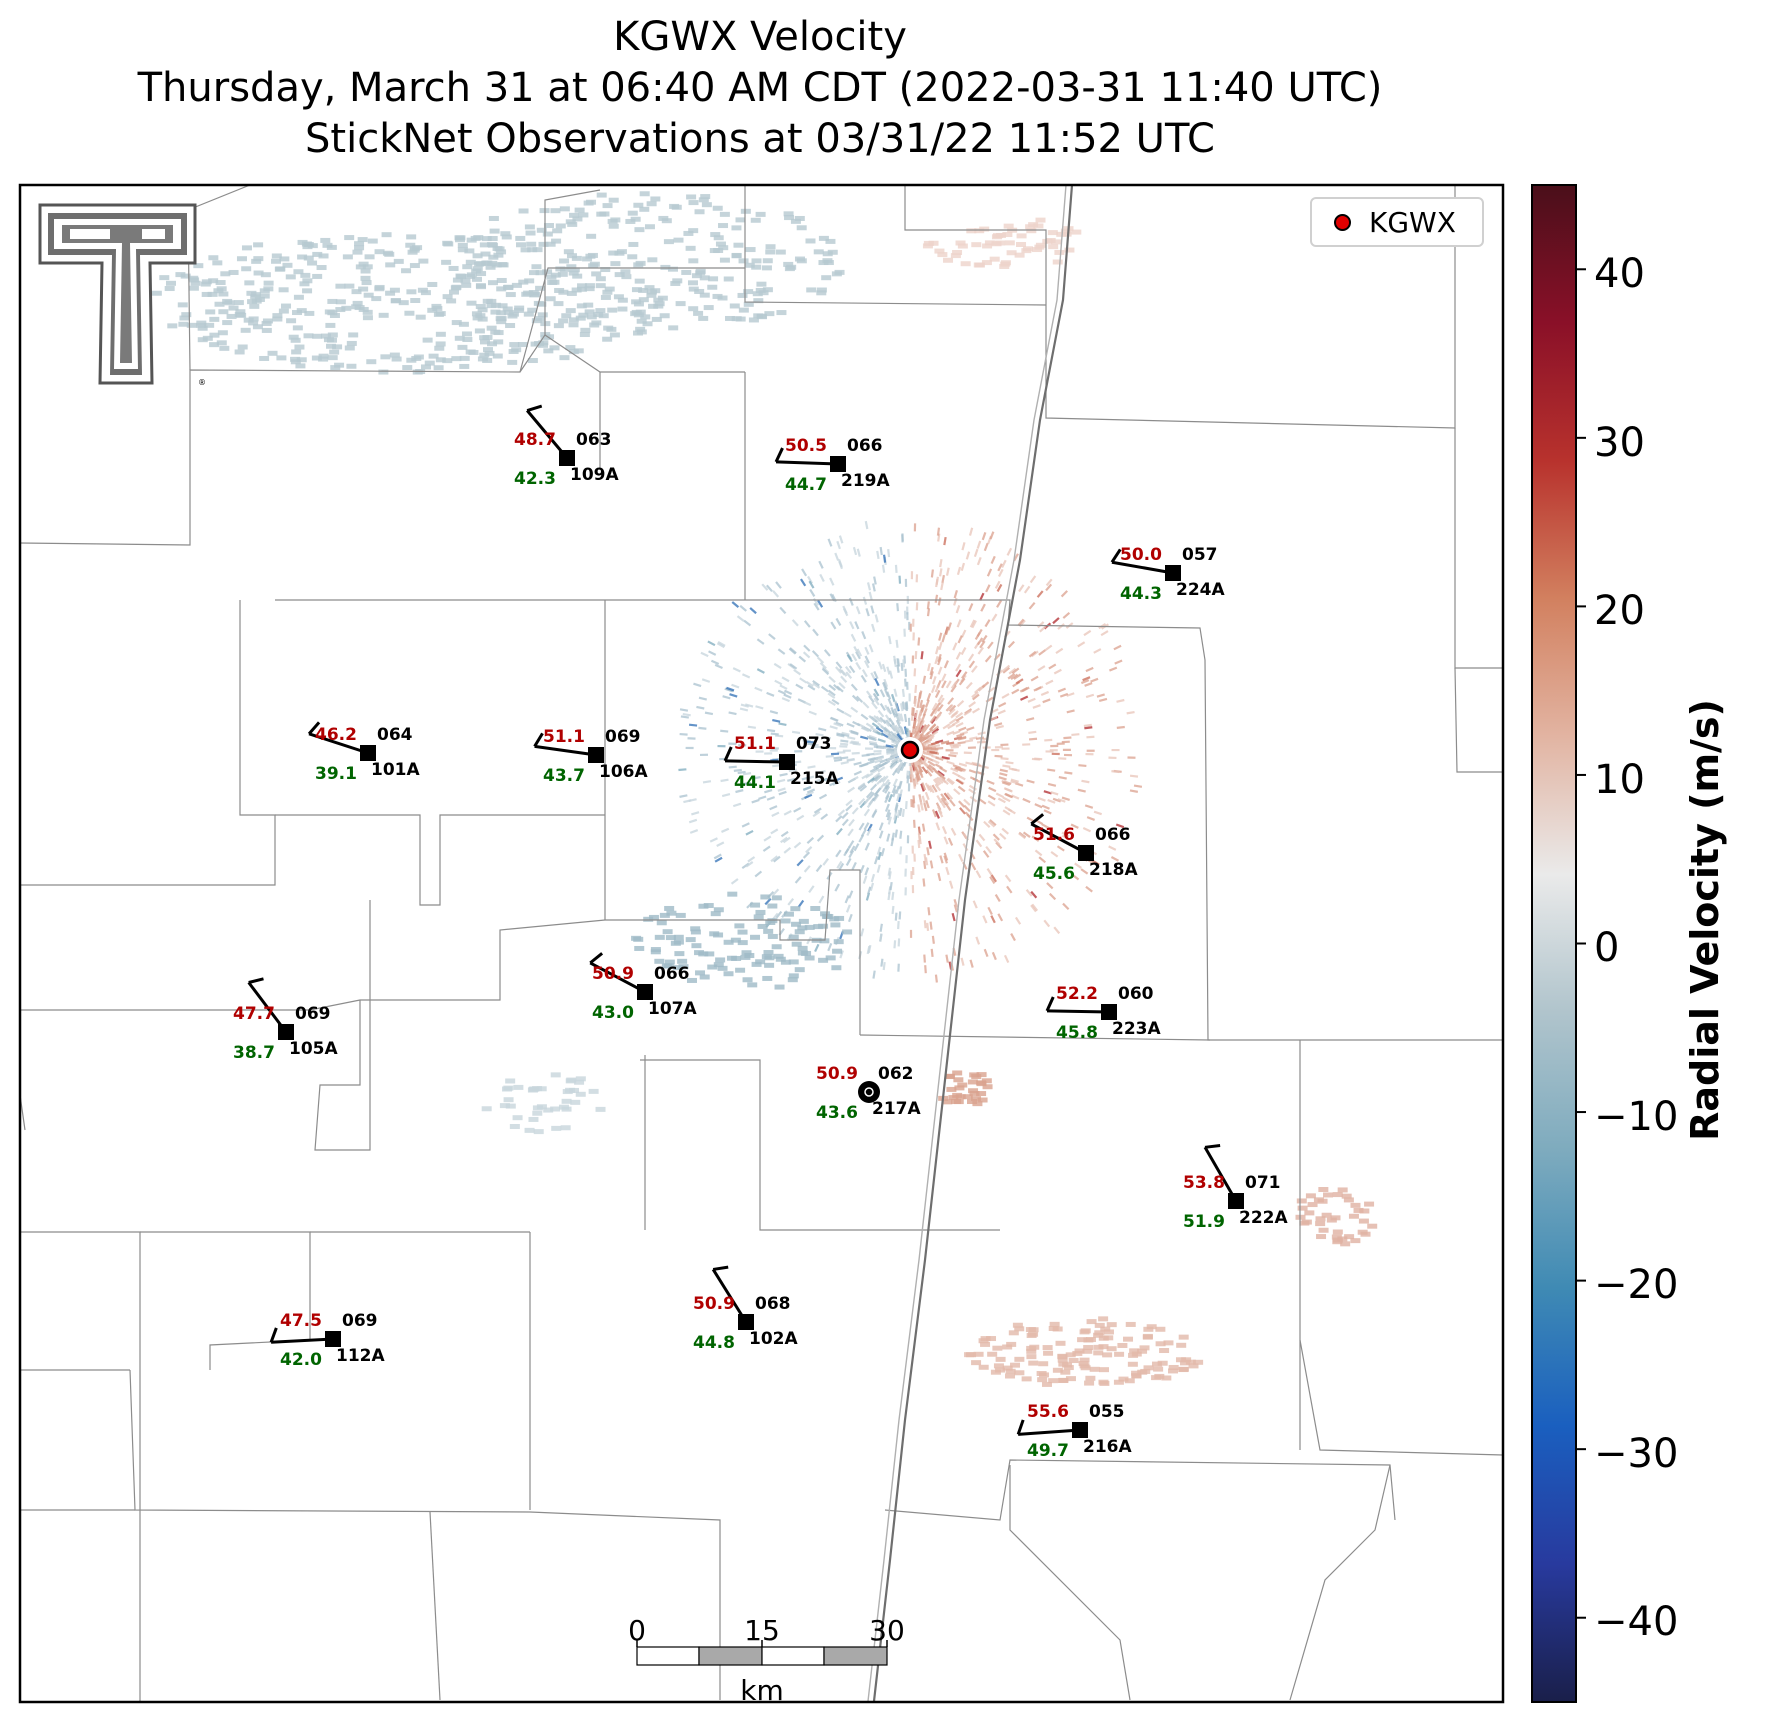 This screenshot has width=1773, height=1716. What do you see at coordinates (1048, 1412) in the screenshot?
I see `station-temperature: 55.6` at bounding box center [1048, 1412].